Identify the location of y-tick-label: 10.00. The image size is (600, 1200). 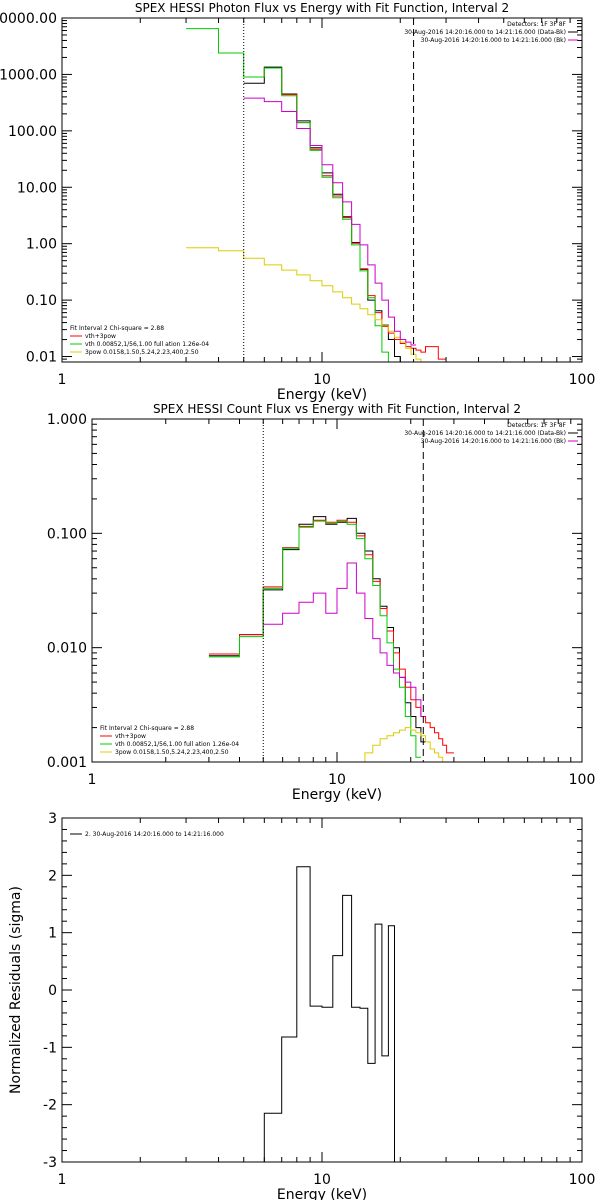
(37, 188).